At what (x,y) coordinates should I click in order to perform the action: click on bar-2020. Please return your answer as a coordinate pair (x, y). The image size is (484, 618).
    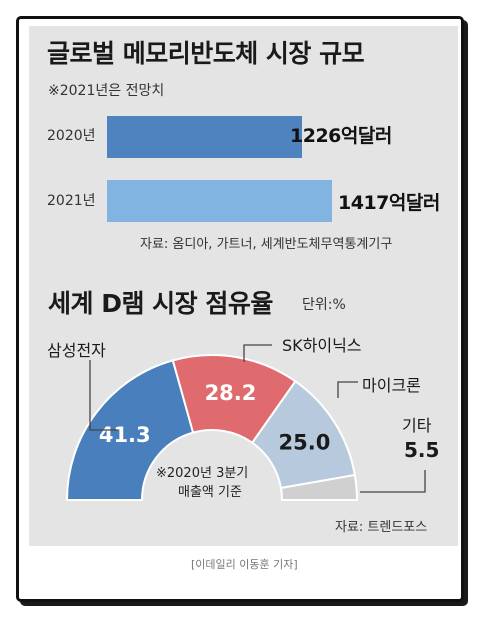
    Looking at the image, I should click on (204, 137).